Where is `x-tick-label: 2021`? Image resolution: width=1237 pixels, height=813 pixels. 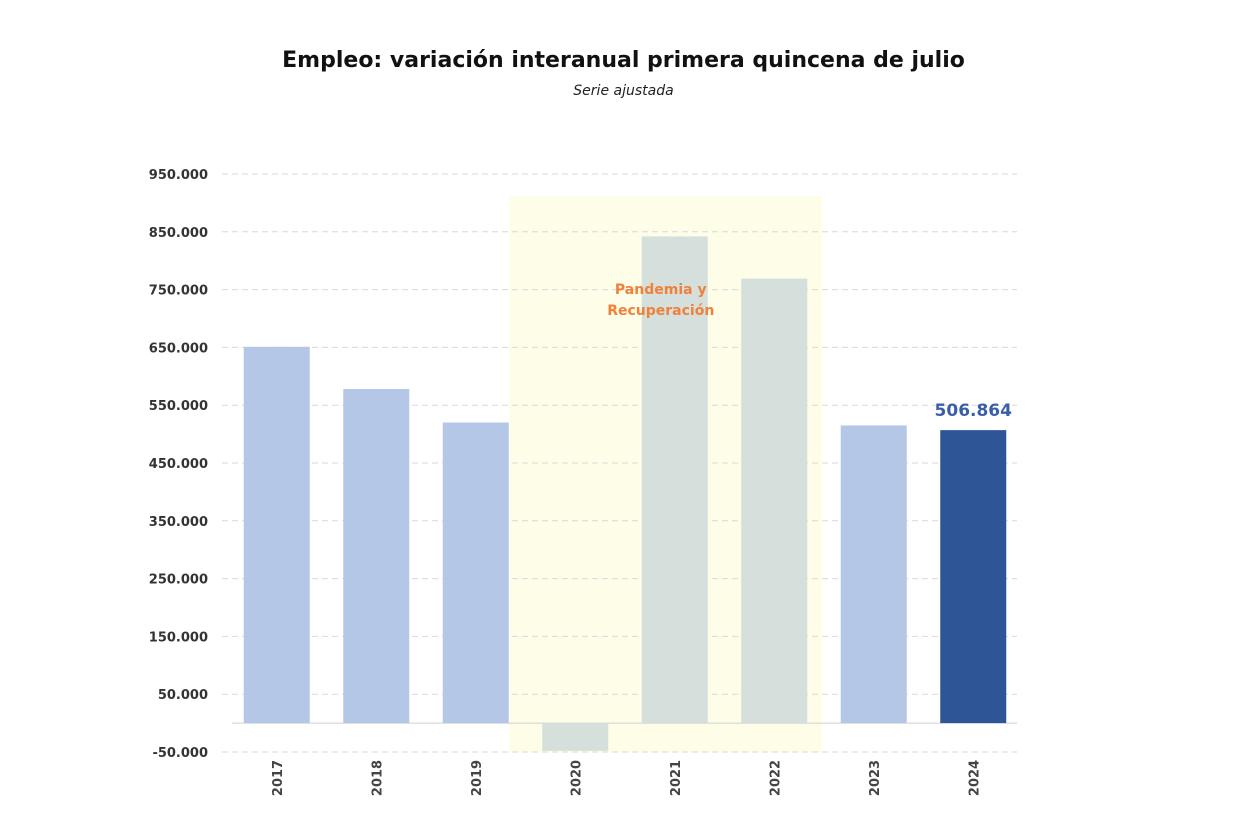 x-tick-label: 2021 is located at coordinates (676, 778).